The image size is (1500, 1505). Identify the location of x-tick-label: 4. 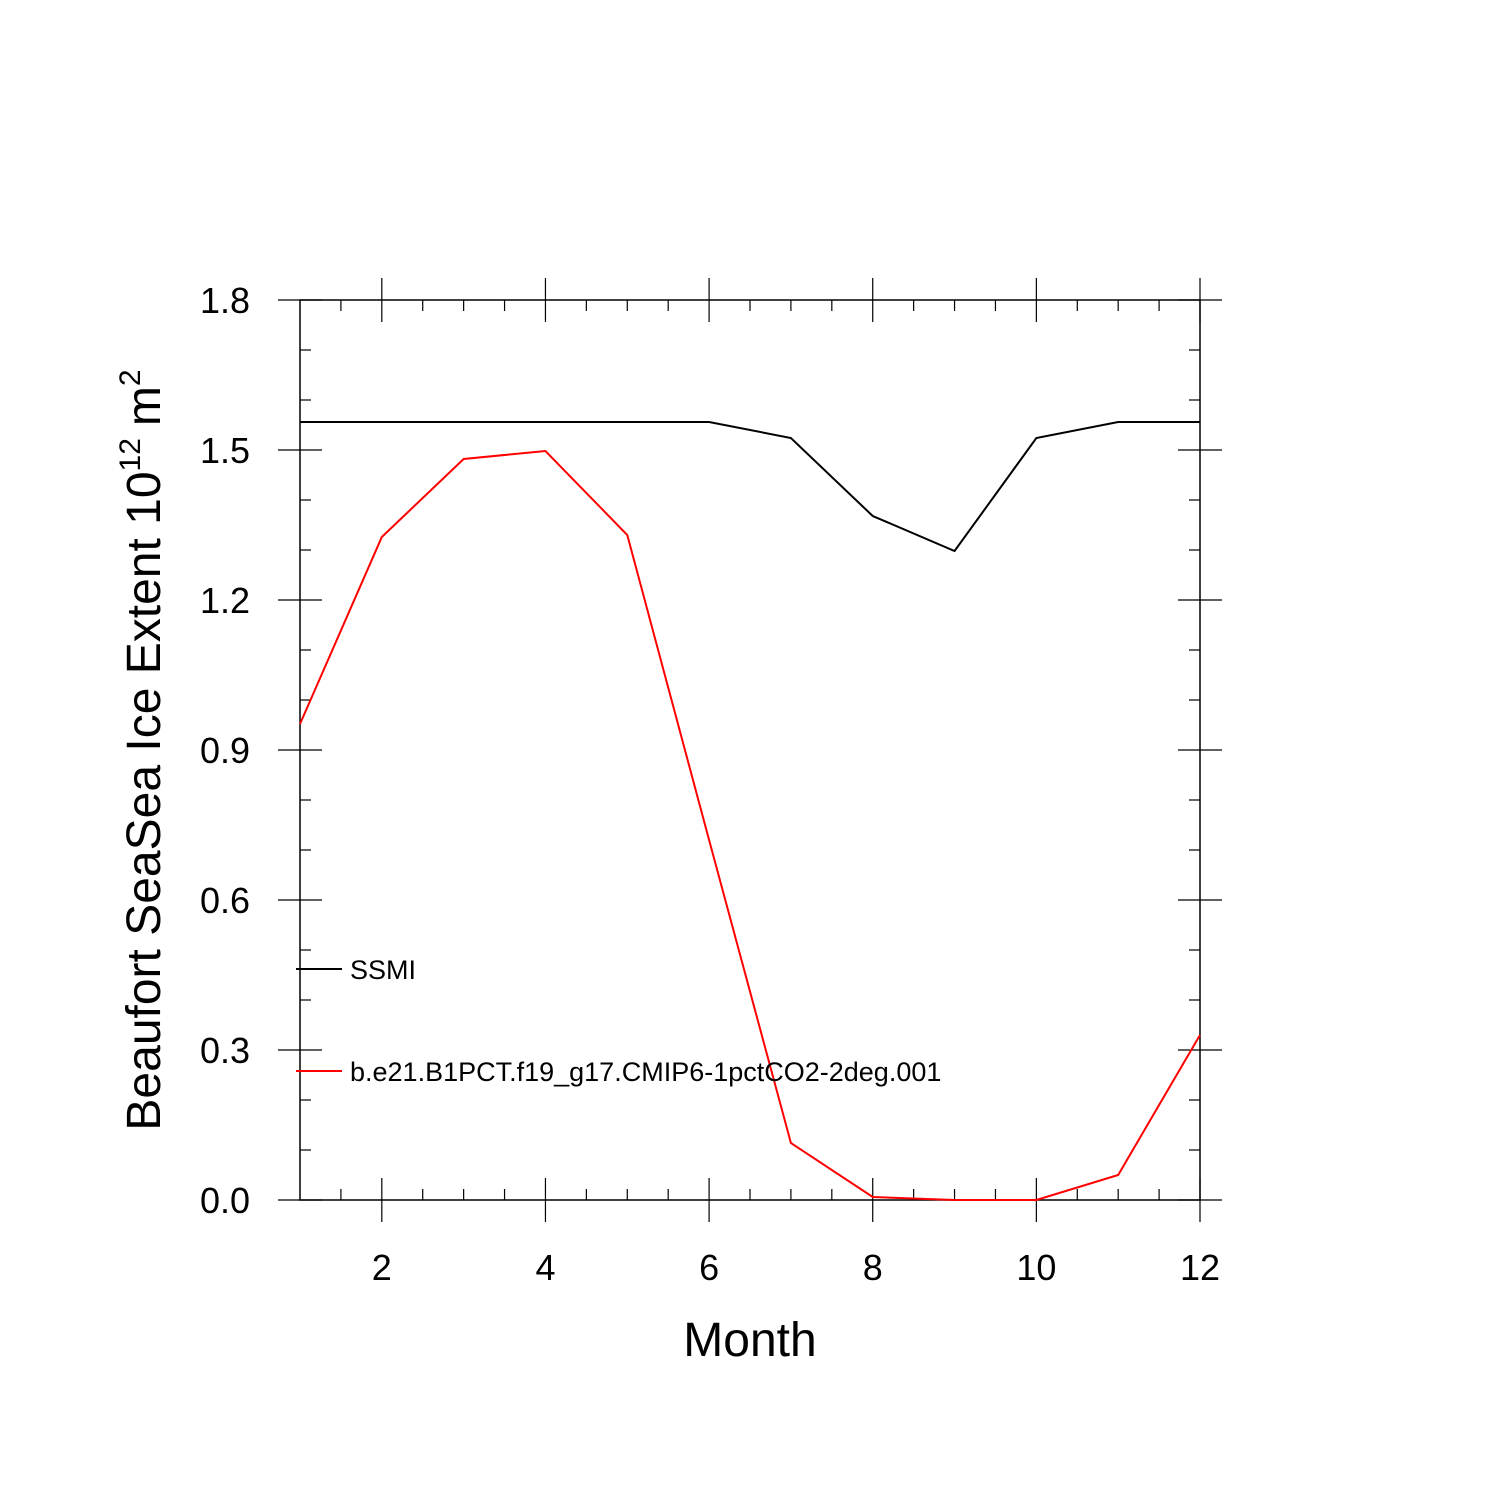
(545, 1267).